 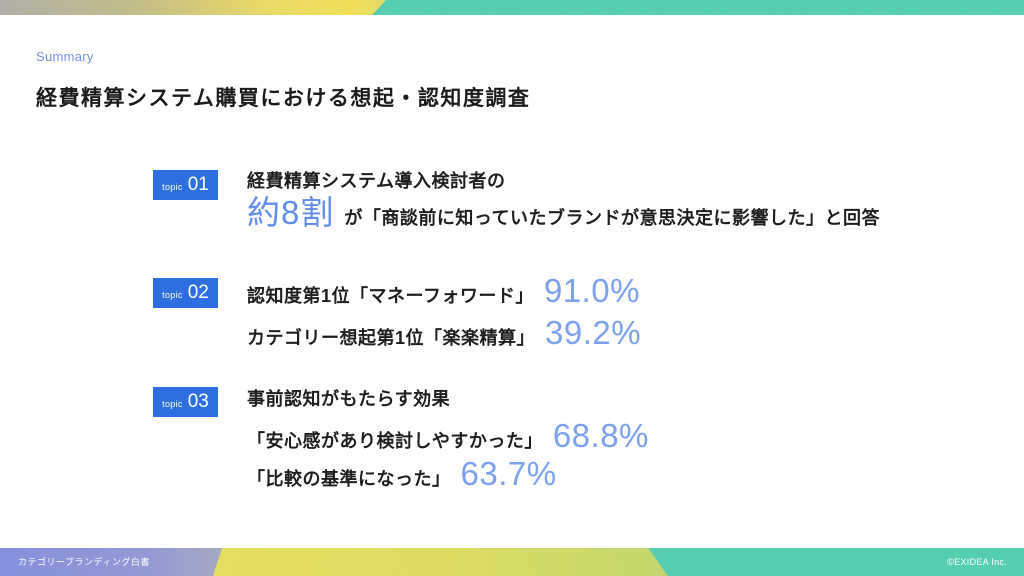 I want to click on topic-02-text-1: 認知度第1位「マネーフォワード」, so click(x=390, y=296).